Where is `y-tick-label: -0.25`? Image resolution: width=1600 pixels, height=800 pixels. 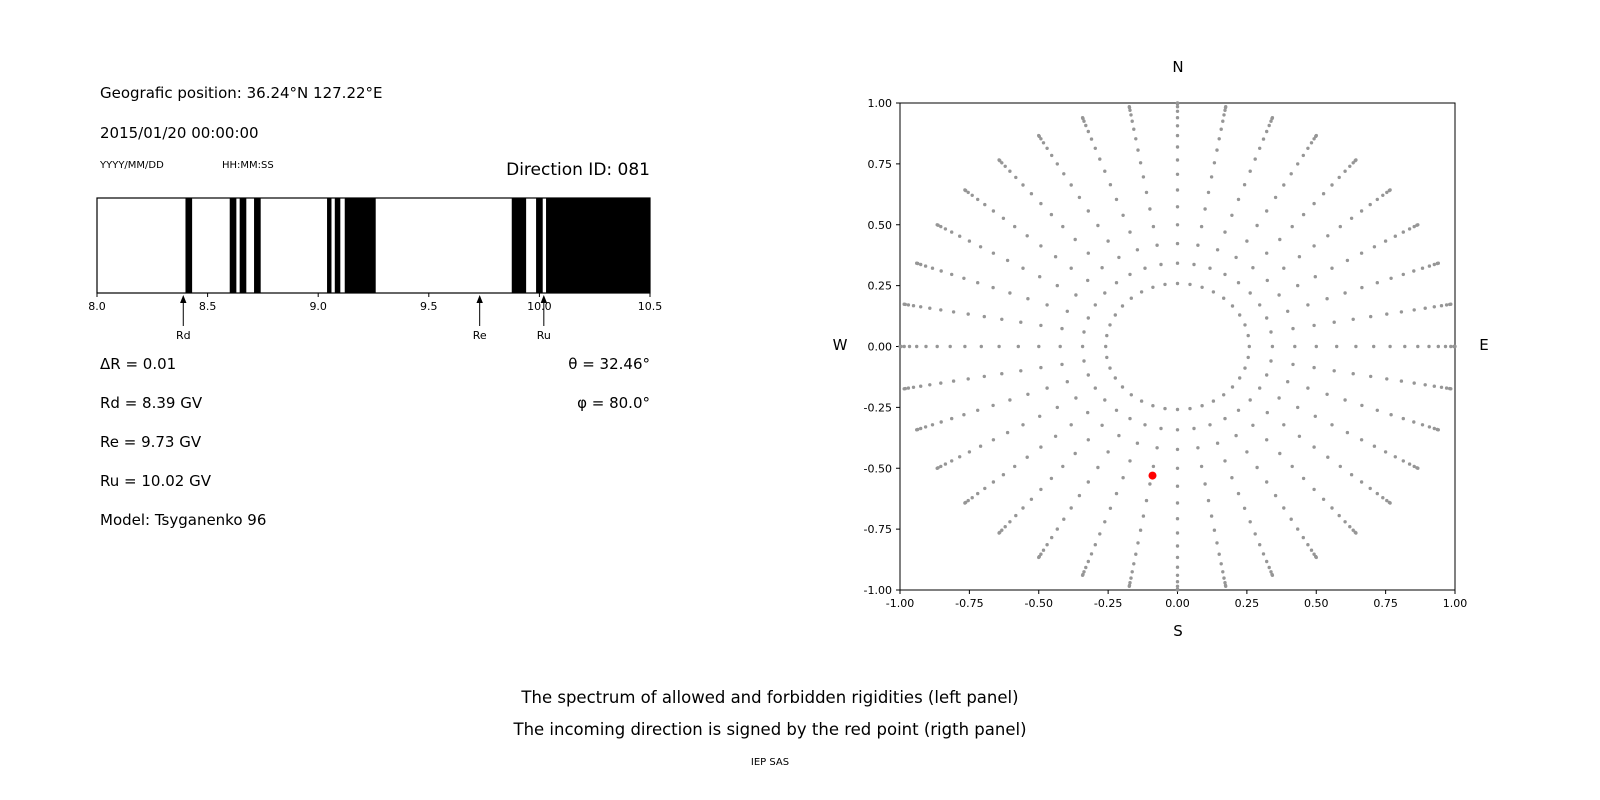
y-tick-label: -0.25 is located at coordinates (878, 407).